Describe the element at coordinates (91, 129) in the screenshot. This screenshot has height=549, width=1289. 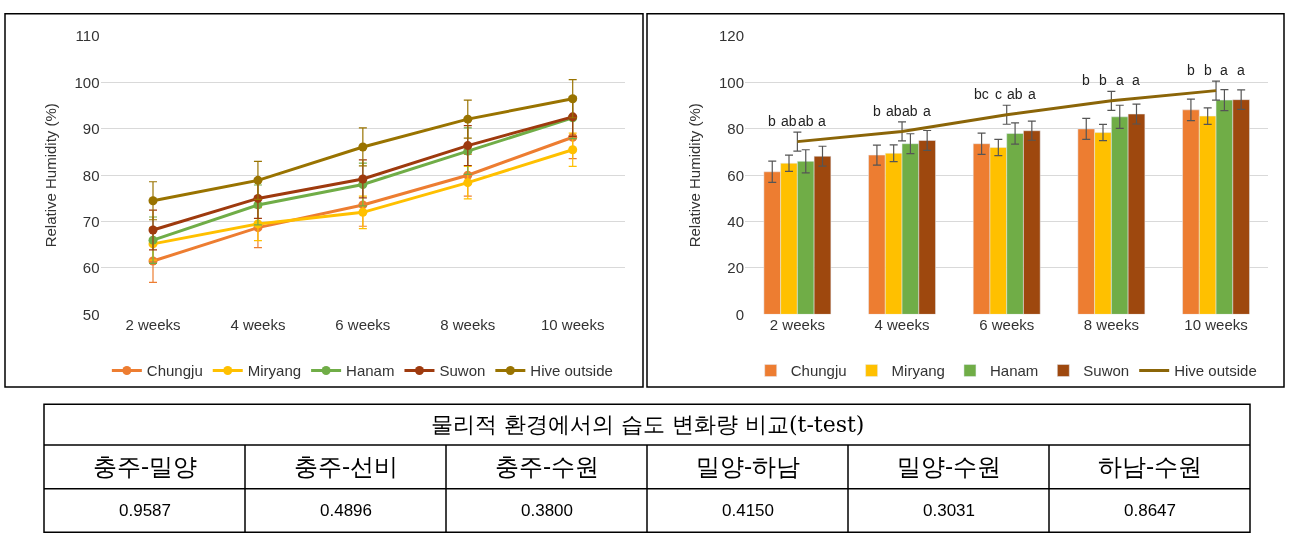
I see `y-tick-label: 90` at that location.